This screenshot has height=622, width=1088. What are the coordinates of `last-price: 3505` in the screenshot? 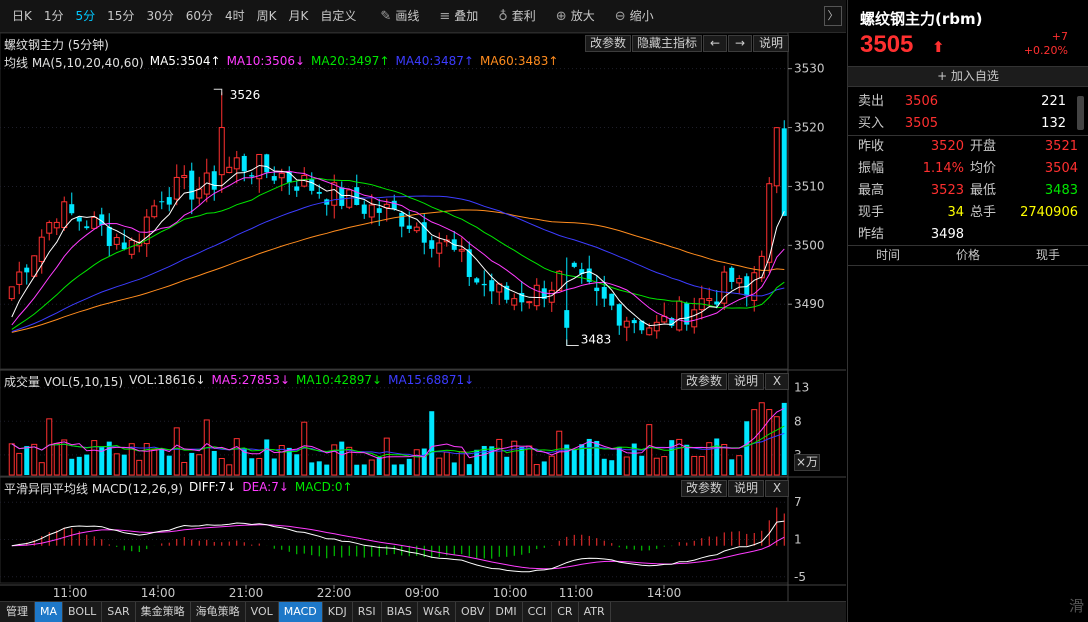 It's located at (887, 44).